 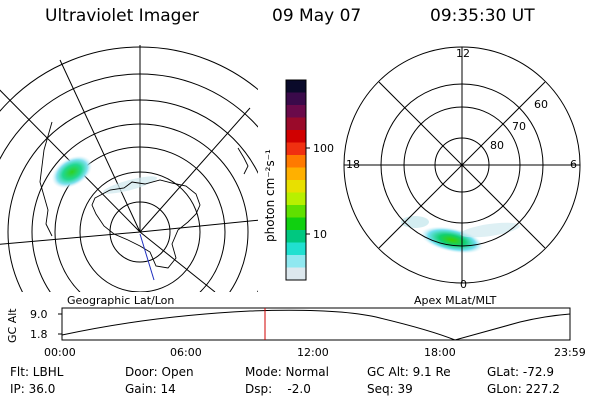 What do you see at coordinates (390, 389) in the screenshot?
I see `seq-status: Seq: 39` at bounding box center [390, 389].